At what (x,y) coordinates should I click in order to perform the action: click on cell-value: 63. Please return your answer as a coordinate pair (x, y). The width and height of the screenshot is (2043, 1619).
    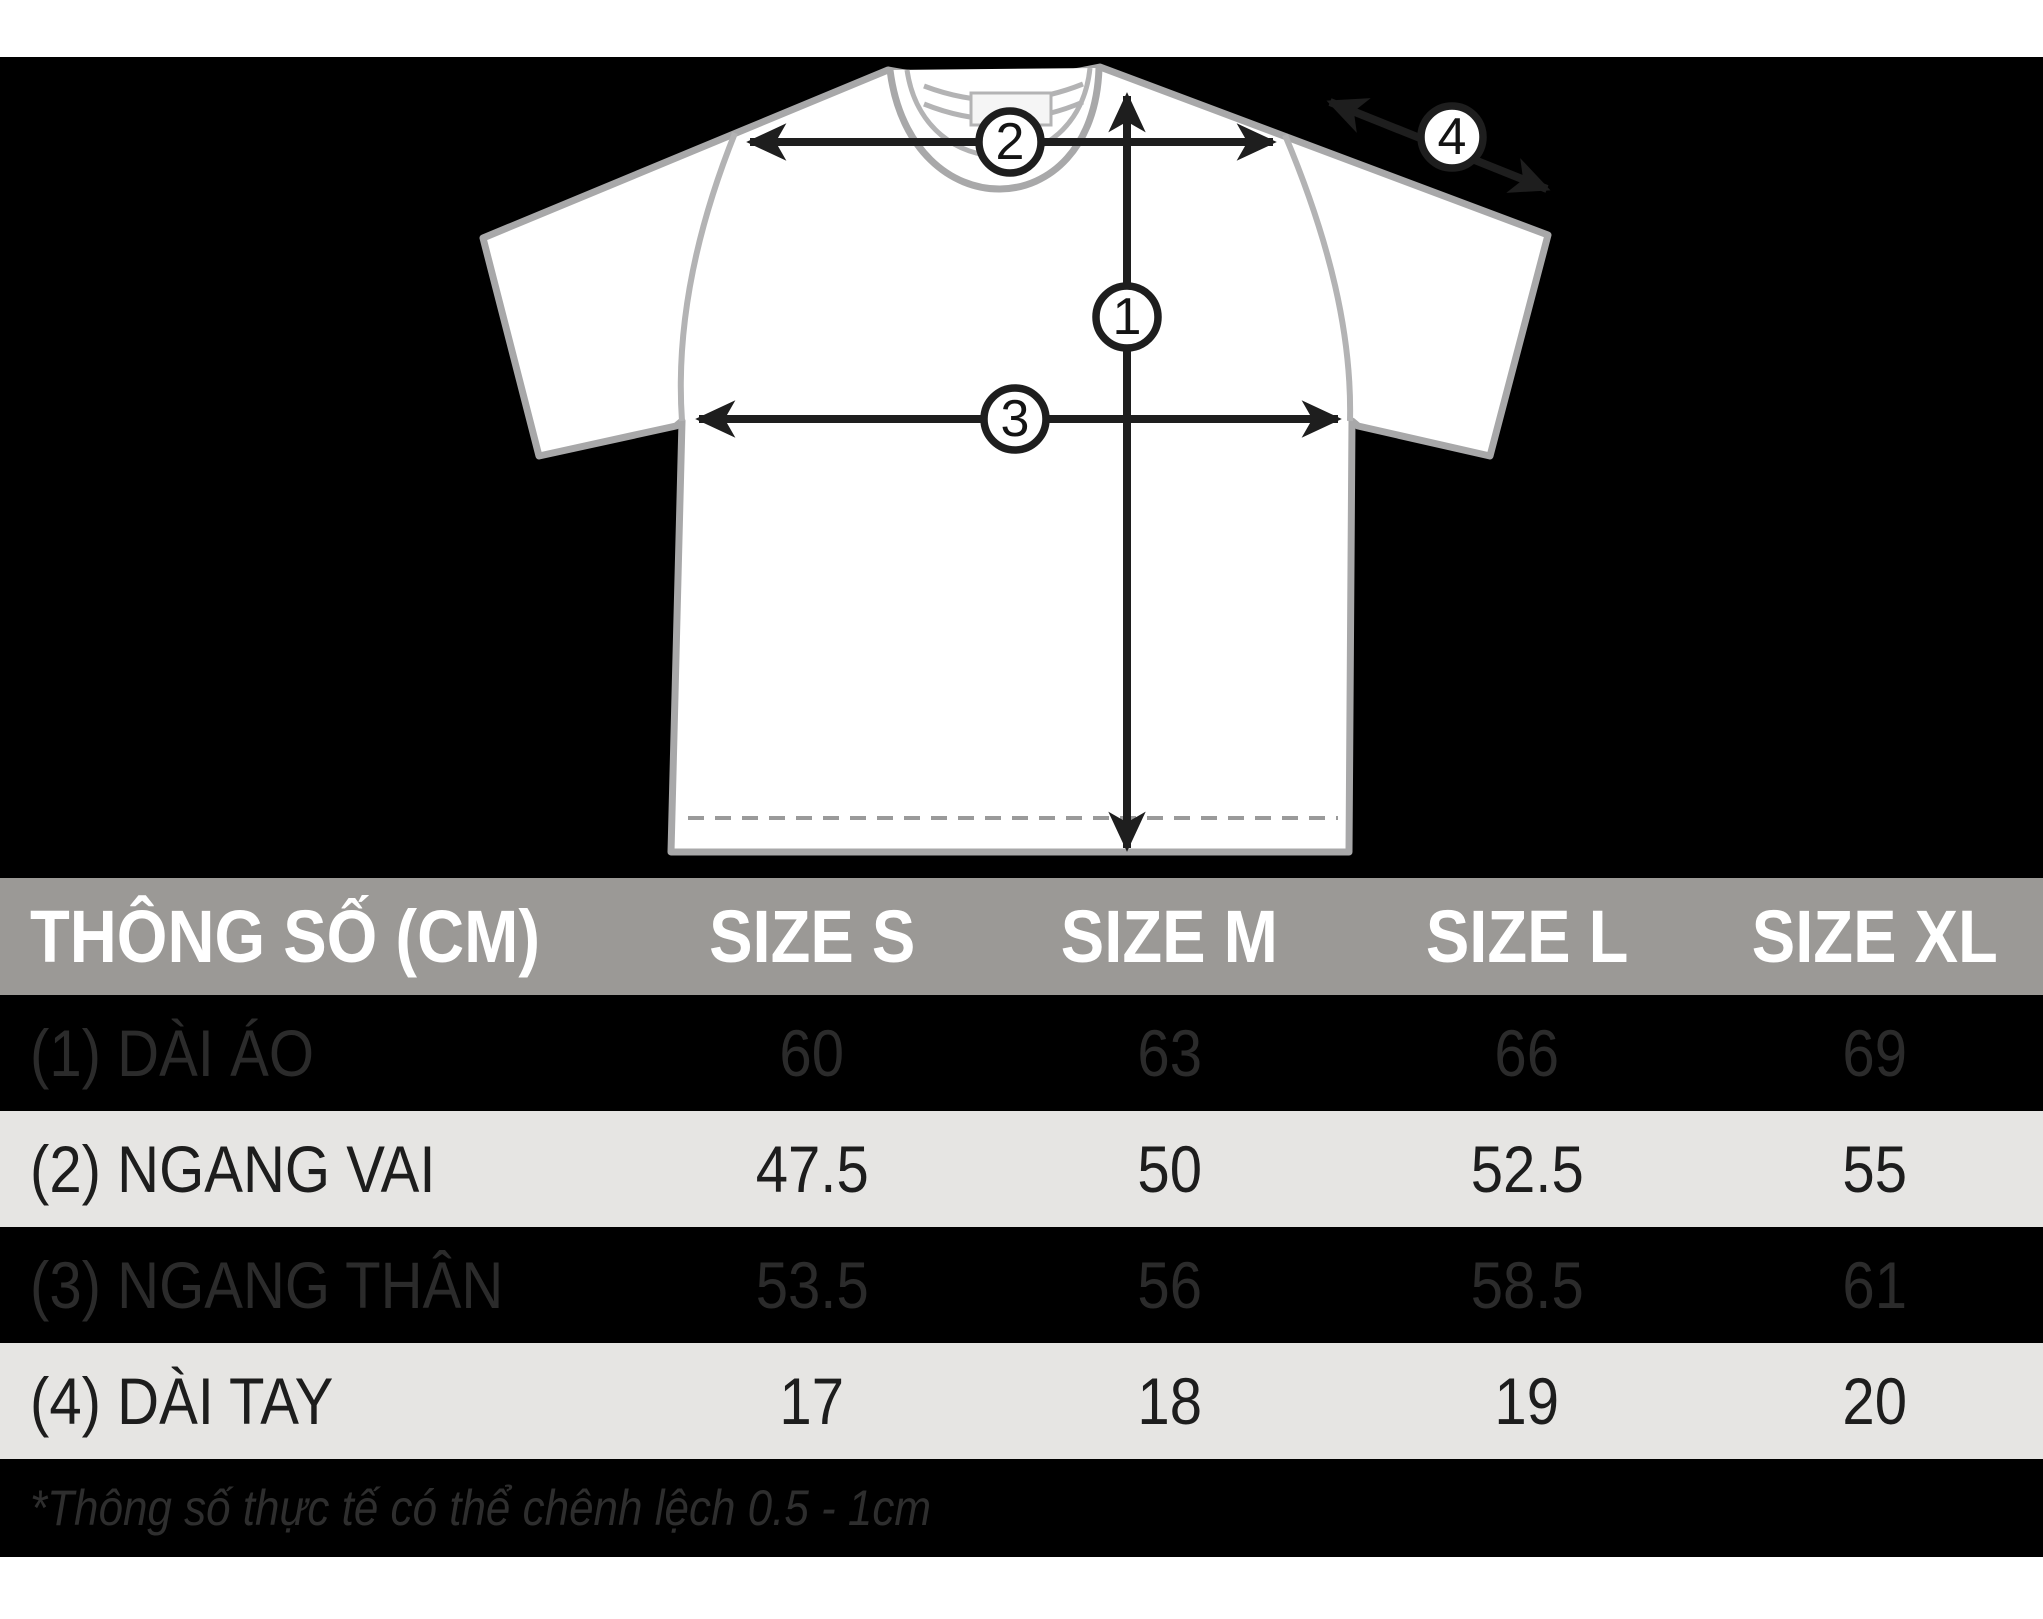
    Looking at the image, I should click on (1169, 1053).